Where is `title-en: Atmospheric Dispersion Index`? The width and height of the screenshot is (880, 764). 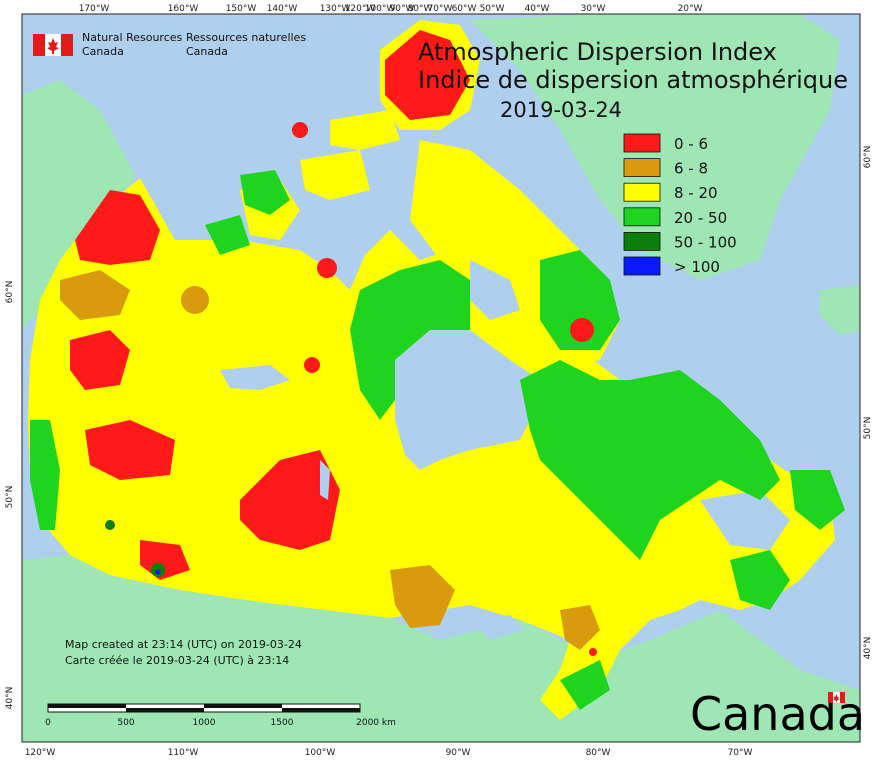 title-en: Atmospheric Dispersion Index is located at coordinates (597, 52).